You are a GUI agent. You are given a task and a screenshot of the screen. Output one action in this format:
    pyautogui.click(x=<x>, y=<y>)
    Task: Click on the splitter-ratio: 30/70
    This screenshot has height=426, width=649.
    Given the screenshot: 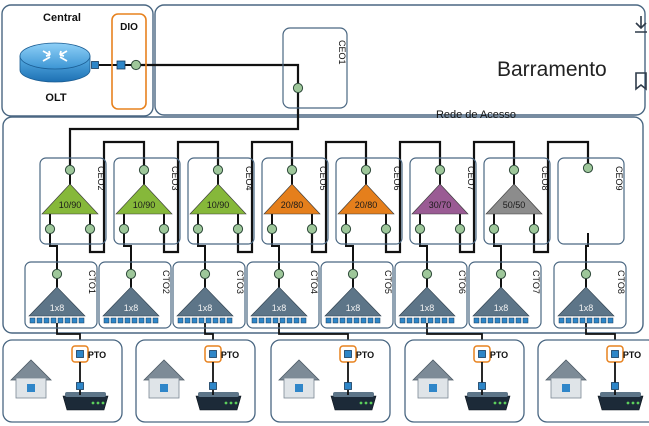 What is the action you would take?
    pyautogui.click(x=440, y=205)
    